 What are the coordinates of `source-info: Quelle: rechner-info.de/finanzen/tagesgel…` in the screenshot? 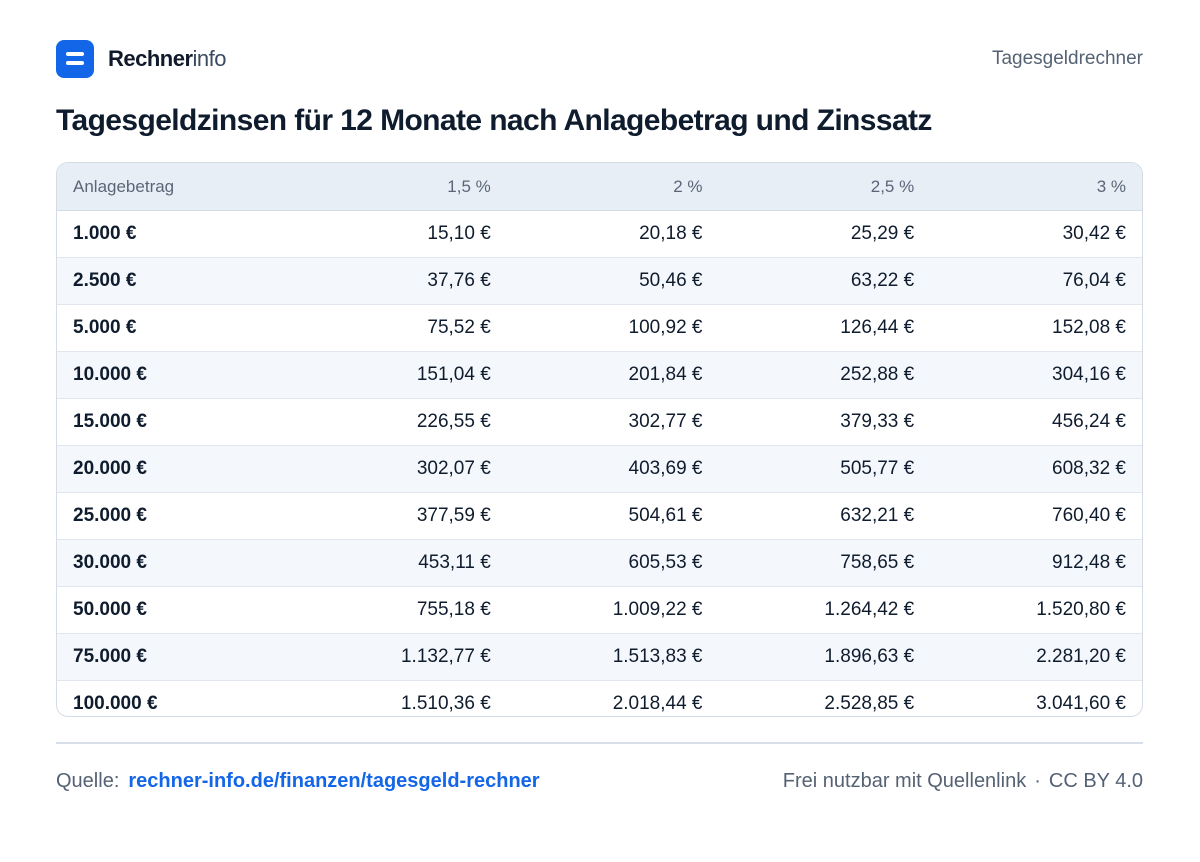 It's located at (298, 781).